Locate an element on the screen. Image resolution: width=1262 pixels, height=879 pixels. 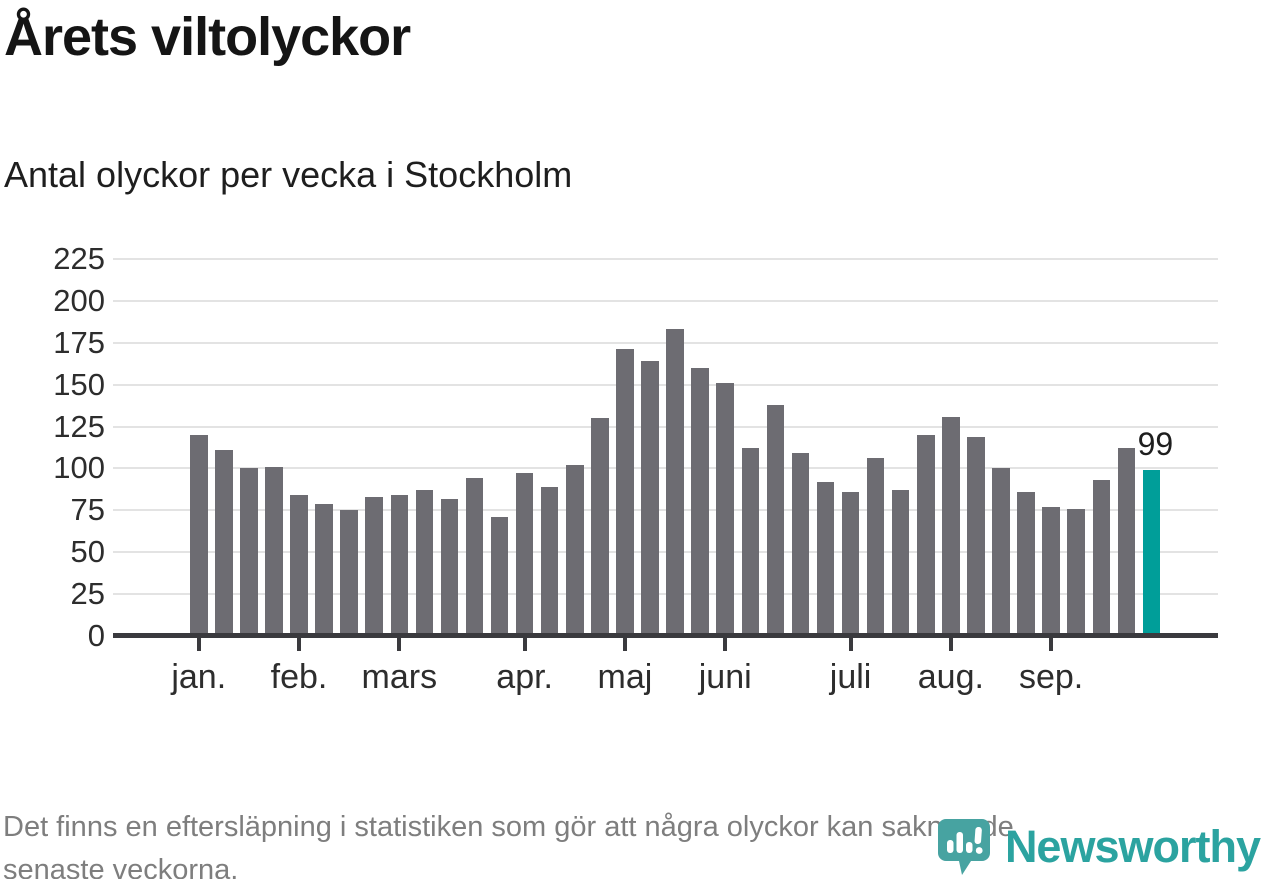
y-axis-label: 75 is located at coordinates (87, 510).